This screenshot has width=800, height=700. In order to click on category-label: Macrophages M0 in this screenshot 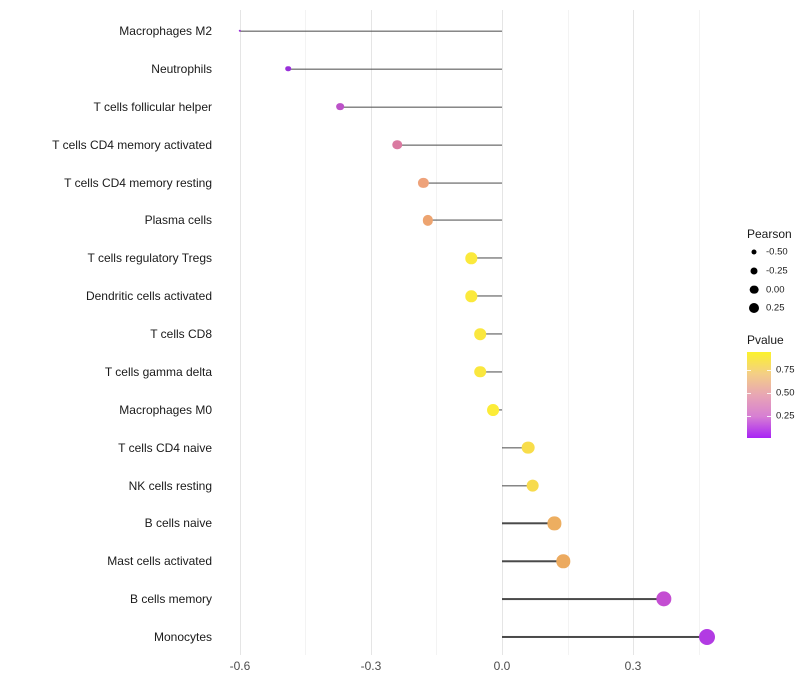, I will do `click(165, 409)`.